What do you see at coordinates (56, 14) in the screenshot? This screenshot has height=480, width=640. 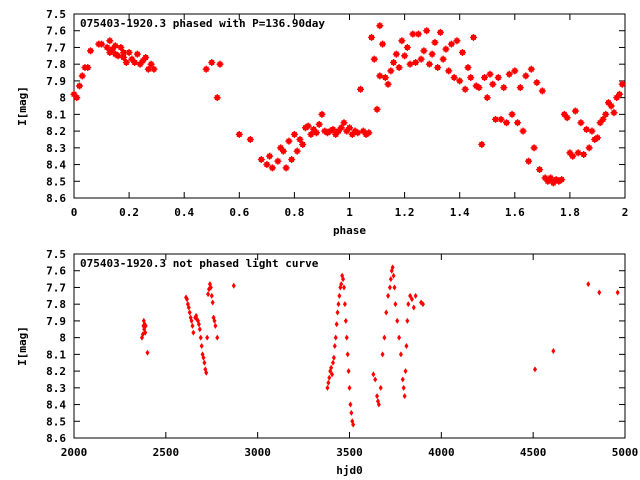 I see `y-tick-label: 7.5` at bounding box center [56, 14].